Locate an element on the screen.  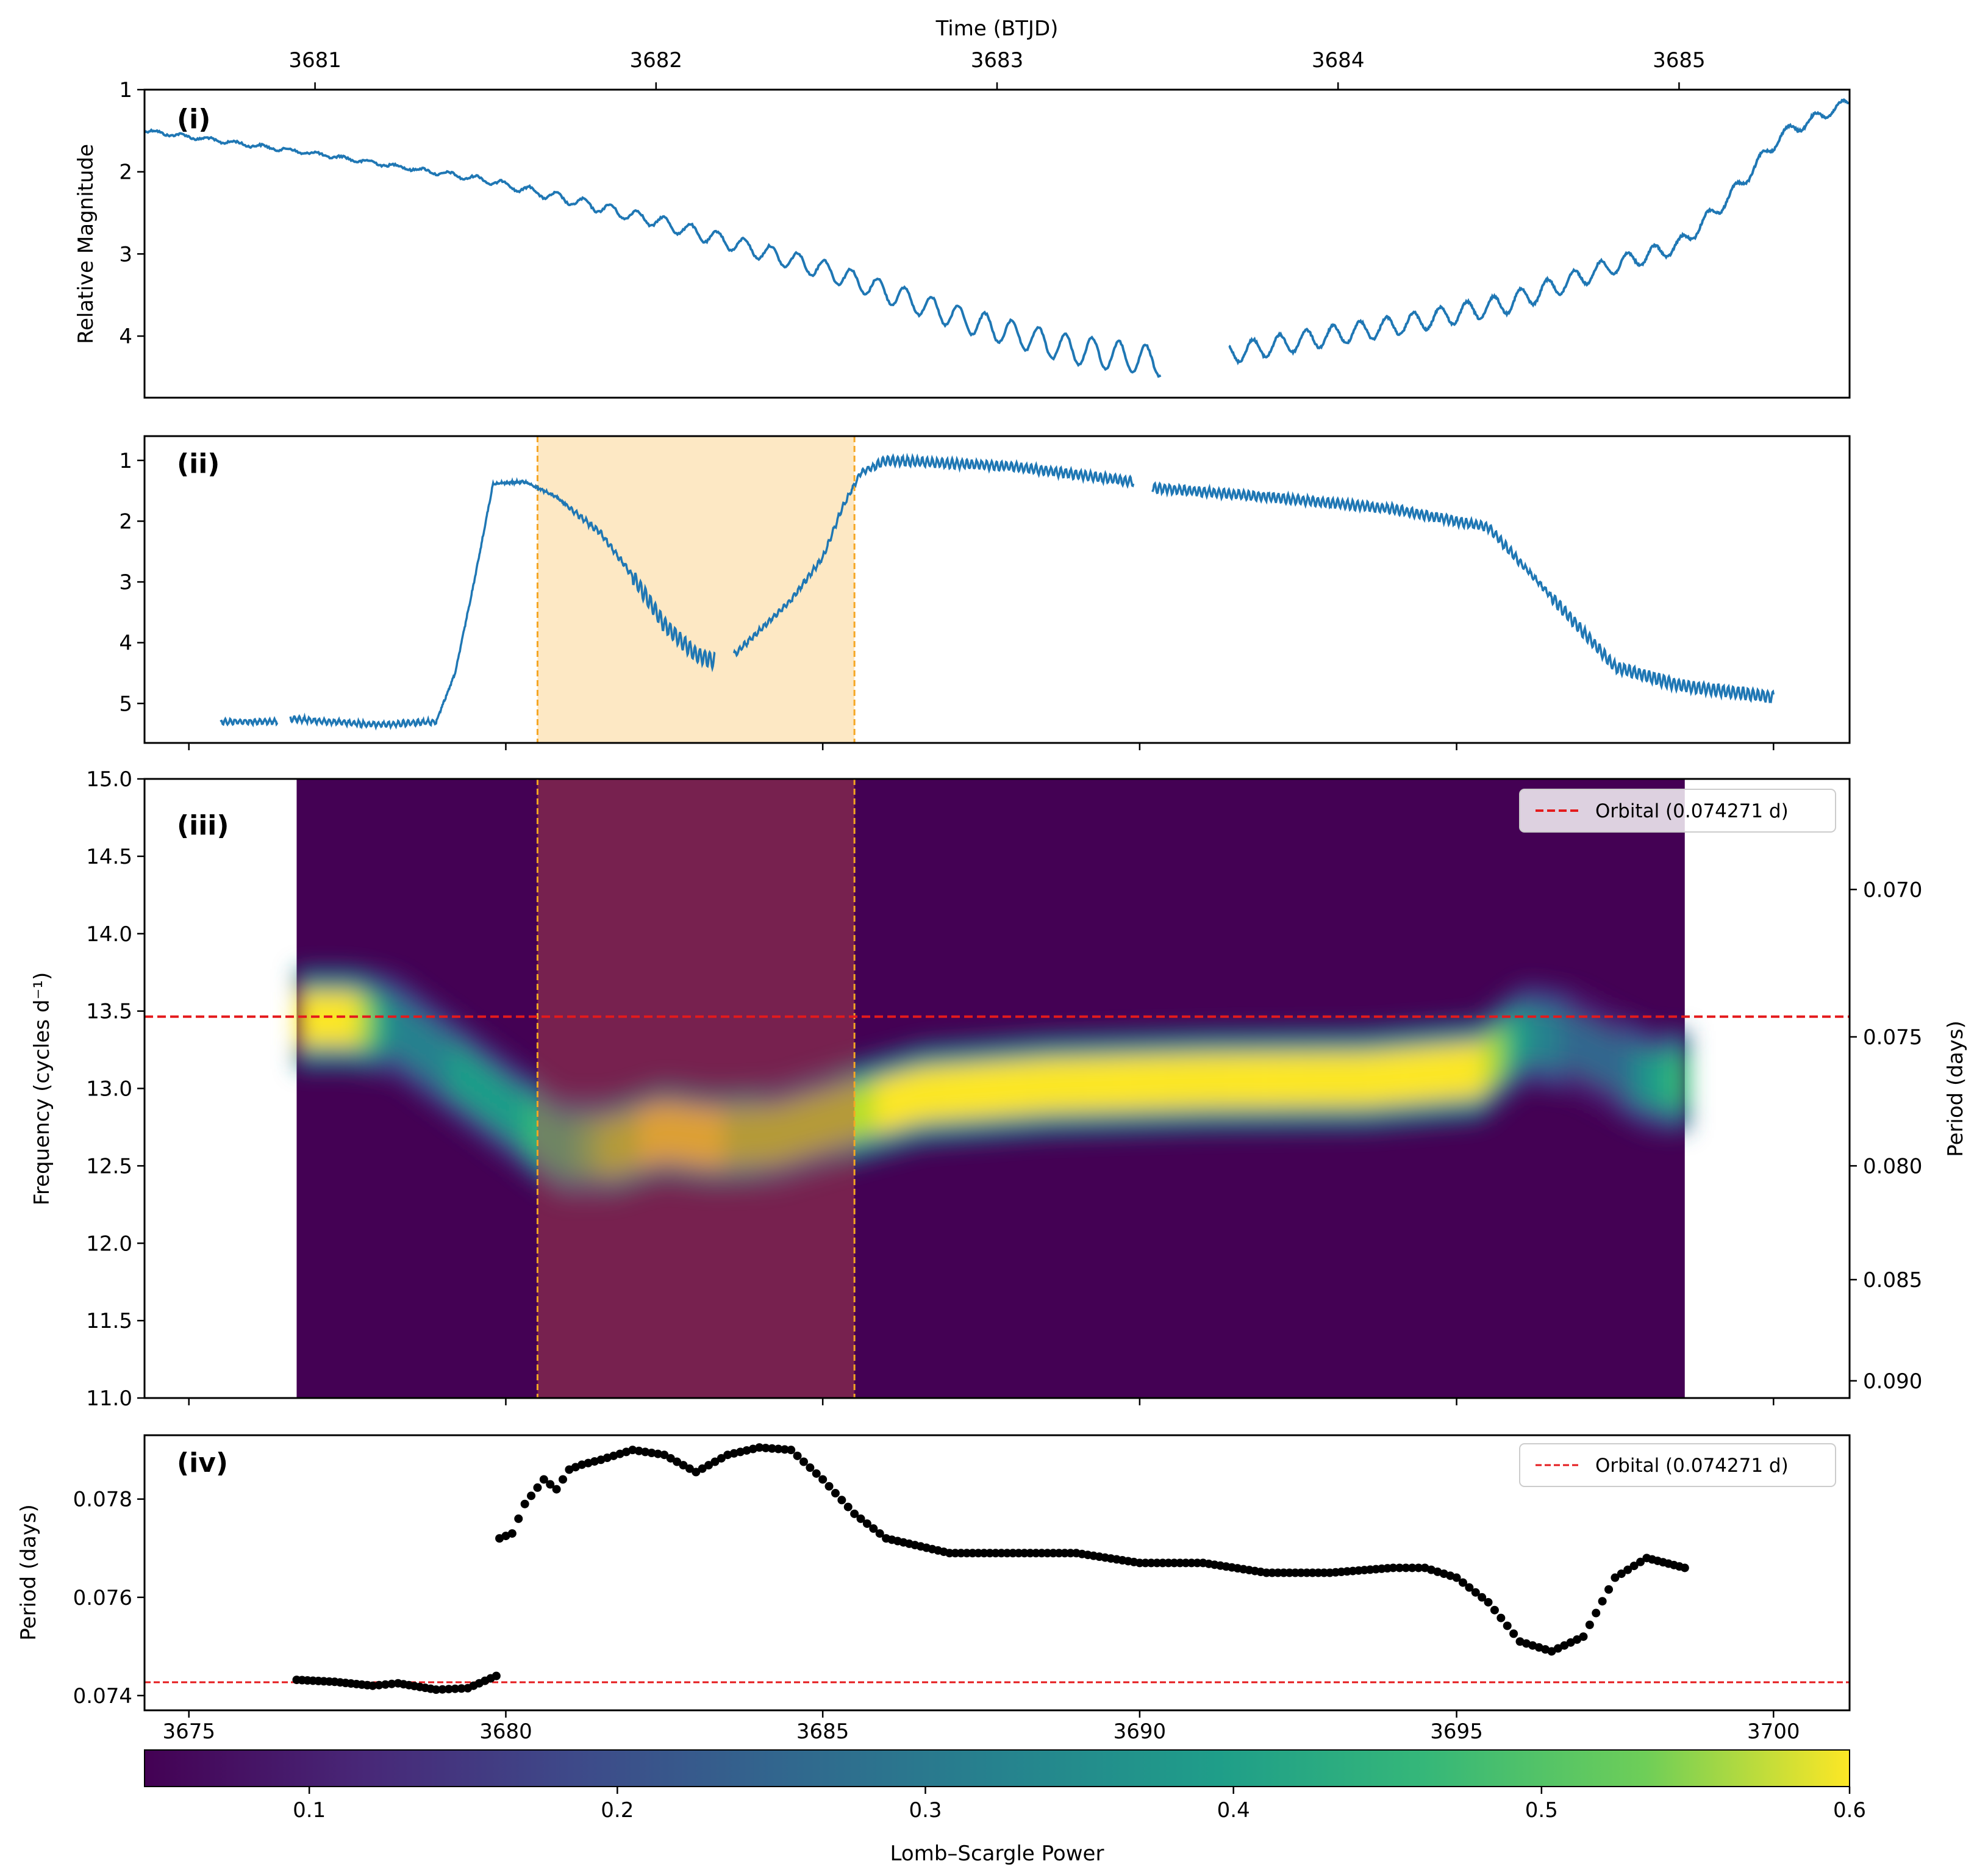
x-tick-label: 3685 is located at coordinates (1680, 60).